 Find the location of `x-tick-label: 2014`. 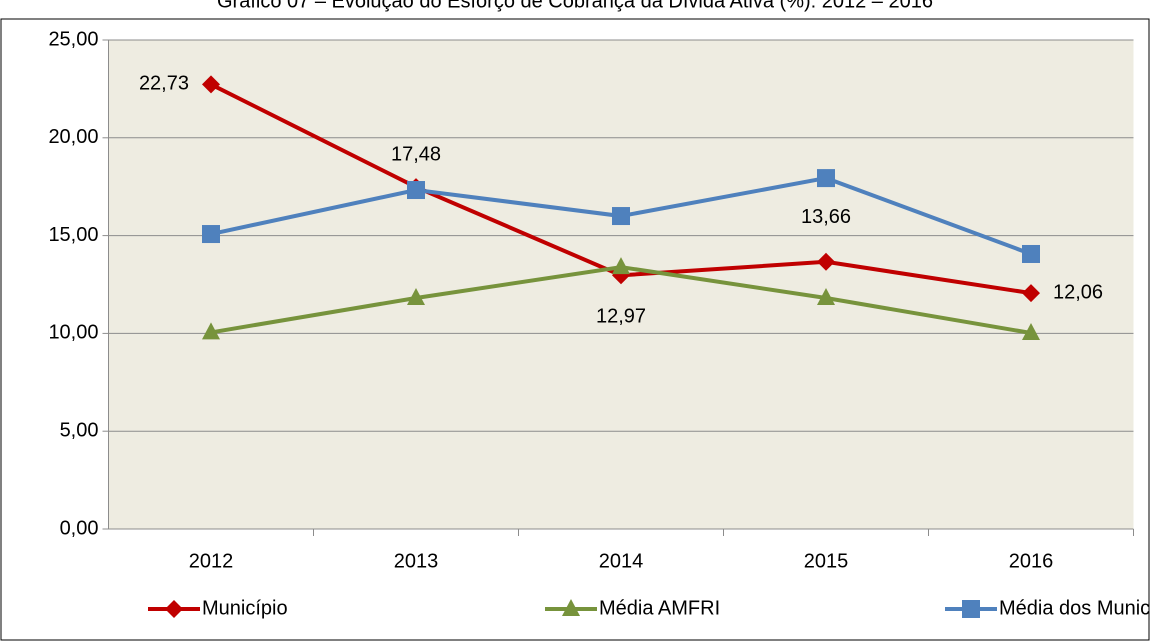

x-tick-label: 2014 is located at coordinates (621, 561).